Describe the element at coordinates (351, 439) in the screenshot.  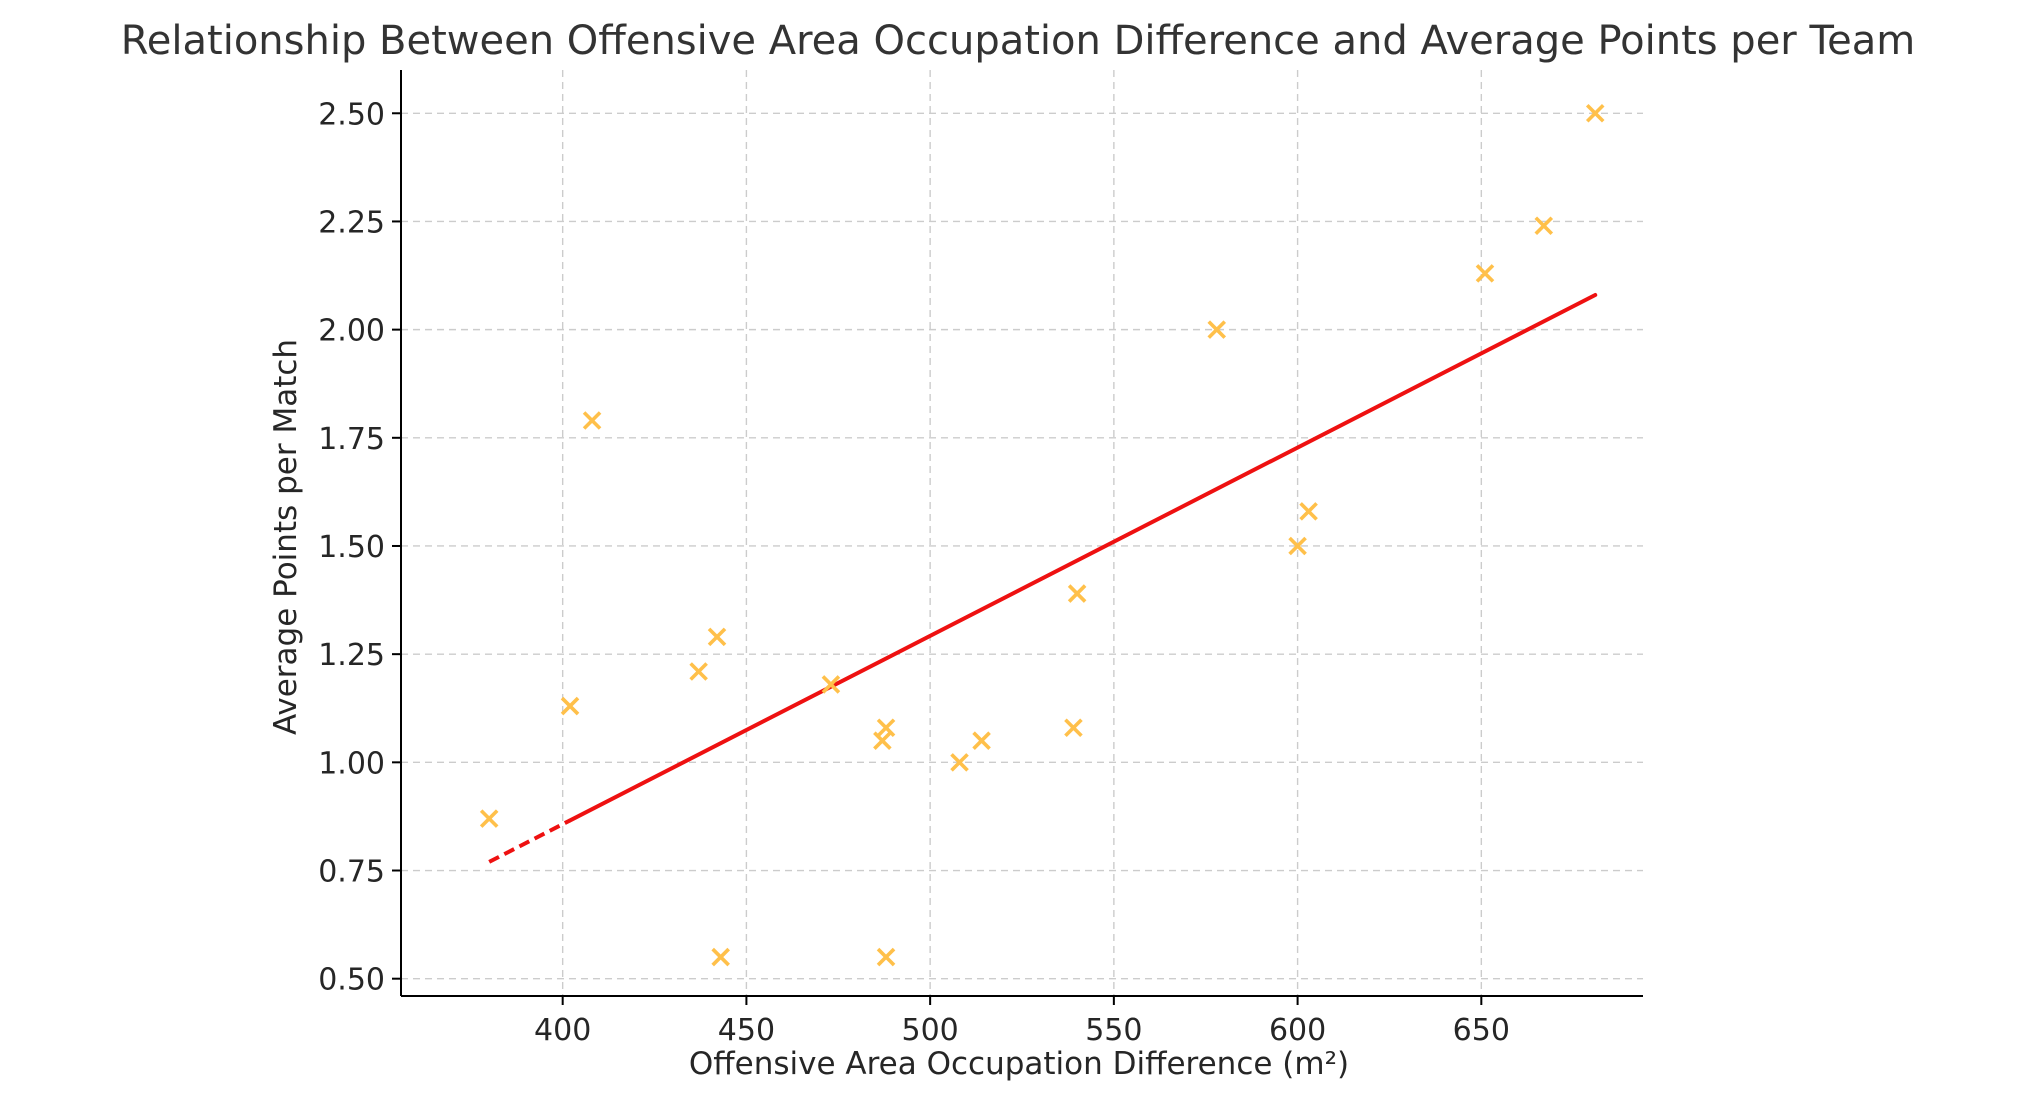
I see `y-tick-label: 1.75` at that location.